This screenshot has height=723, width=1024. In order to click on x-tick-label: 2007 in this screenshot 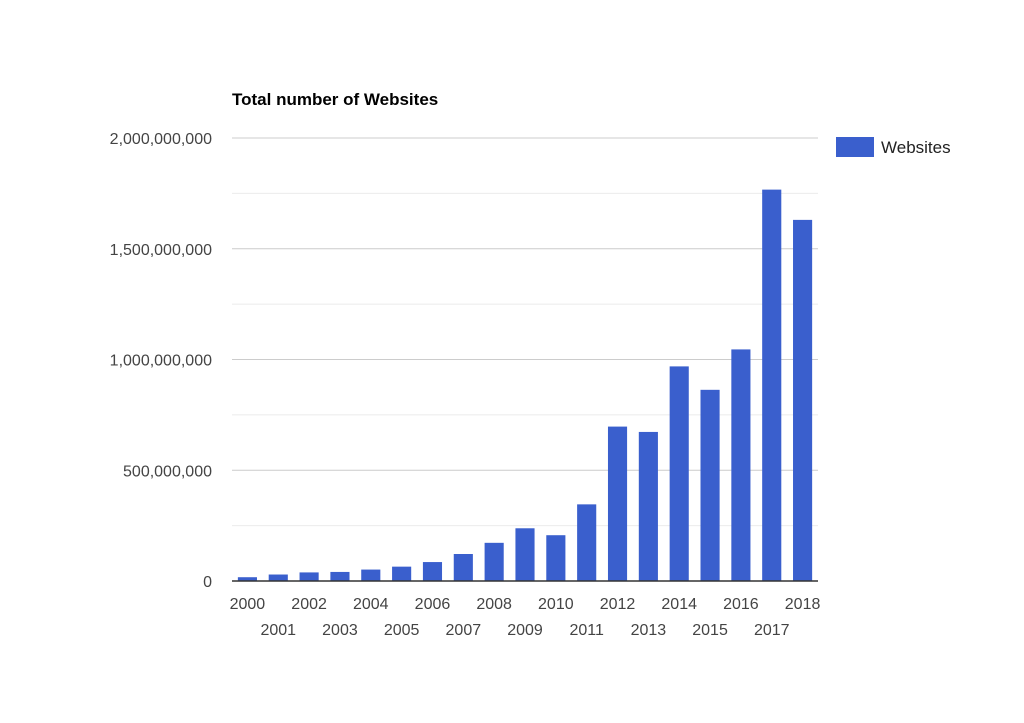, I will do `click(464, 630)`.